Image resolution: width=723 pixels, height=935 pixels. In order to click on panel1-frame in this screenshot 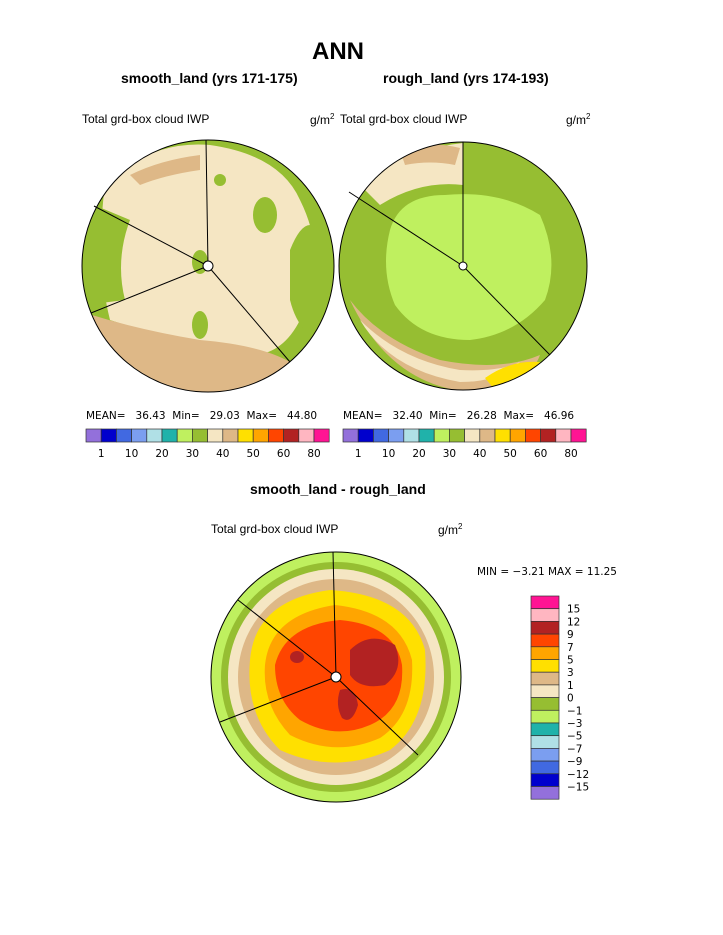, I will do `click(208, 266)`.